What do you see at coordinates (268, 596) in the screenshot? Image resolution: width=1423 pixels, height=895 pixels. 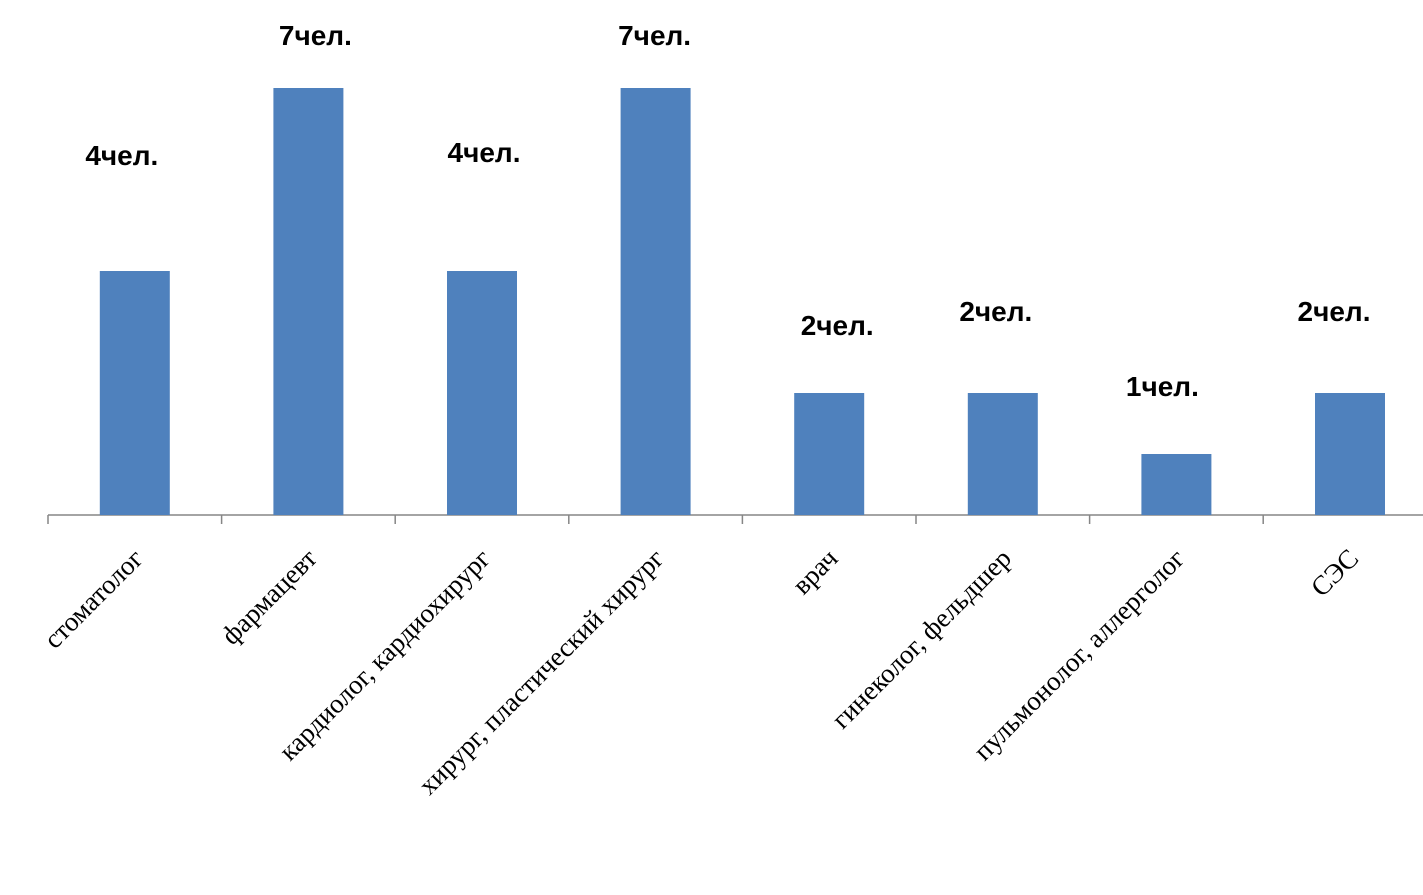 I see `x-tick-label: фармацевт` at bounding box center [268, 596].